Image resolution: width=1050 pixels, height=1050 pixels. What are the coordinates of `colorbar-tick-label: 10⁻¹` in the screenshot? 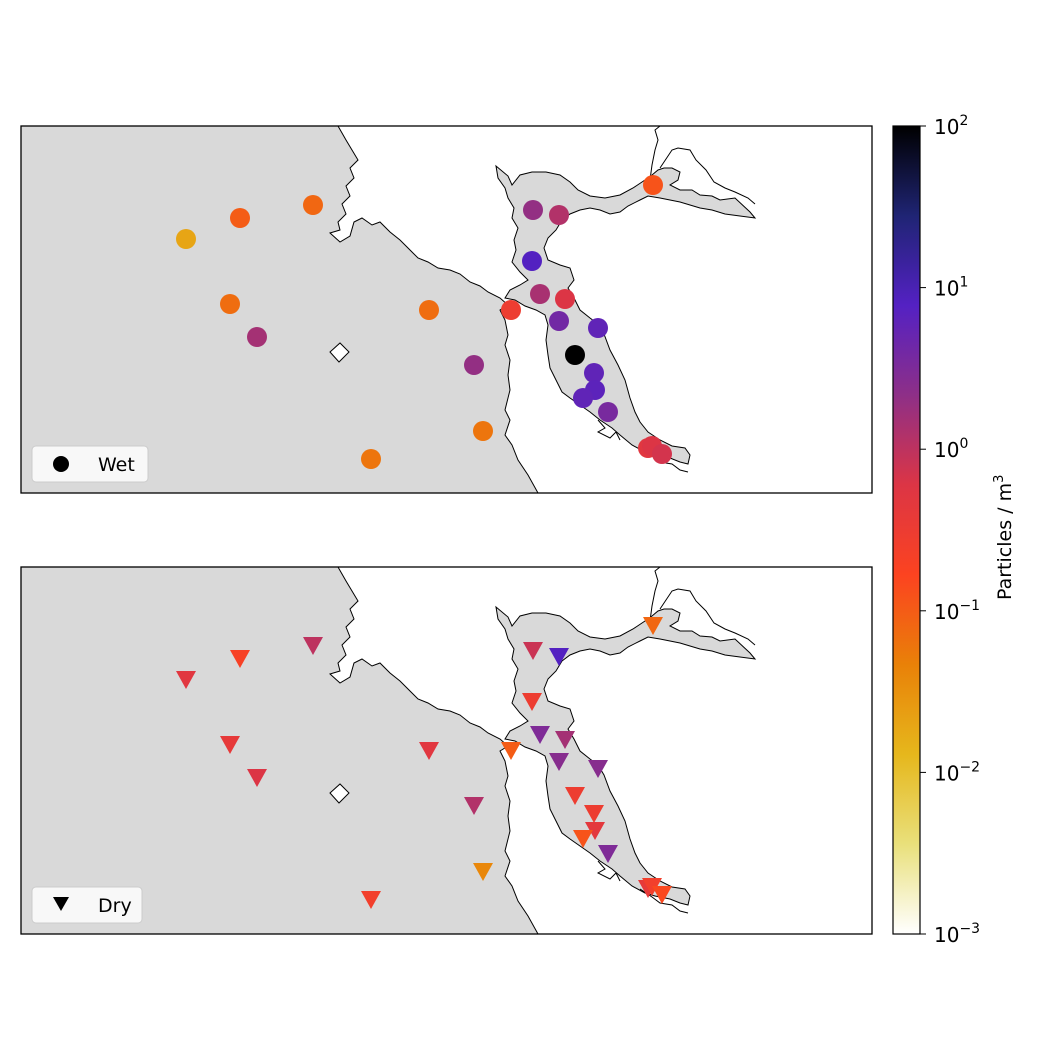 It's located at (957, 611).